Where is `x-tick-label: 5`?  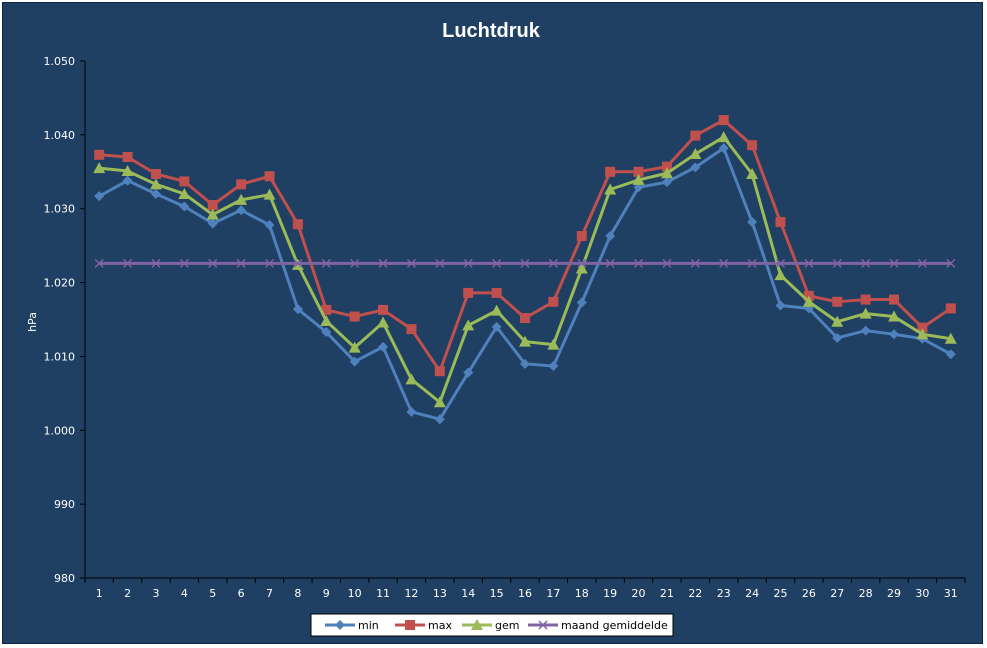
x-tick-label: 5 is located at coordinates (212, 593).